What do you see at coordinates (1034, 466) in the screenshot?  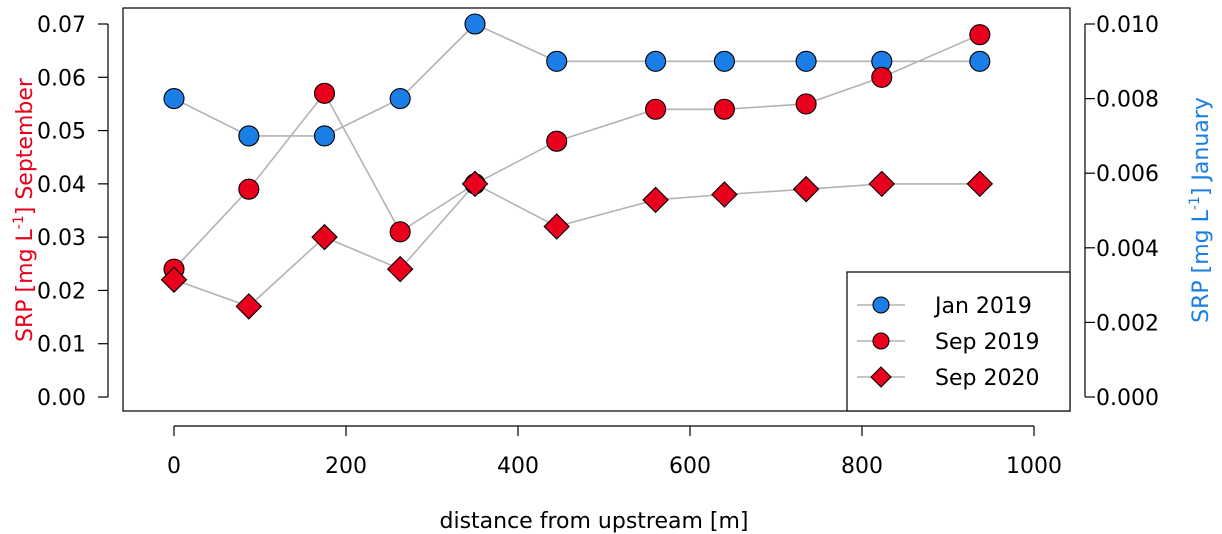 I see `x-tick-label: 1000` at bounding box center [1034, 466].